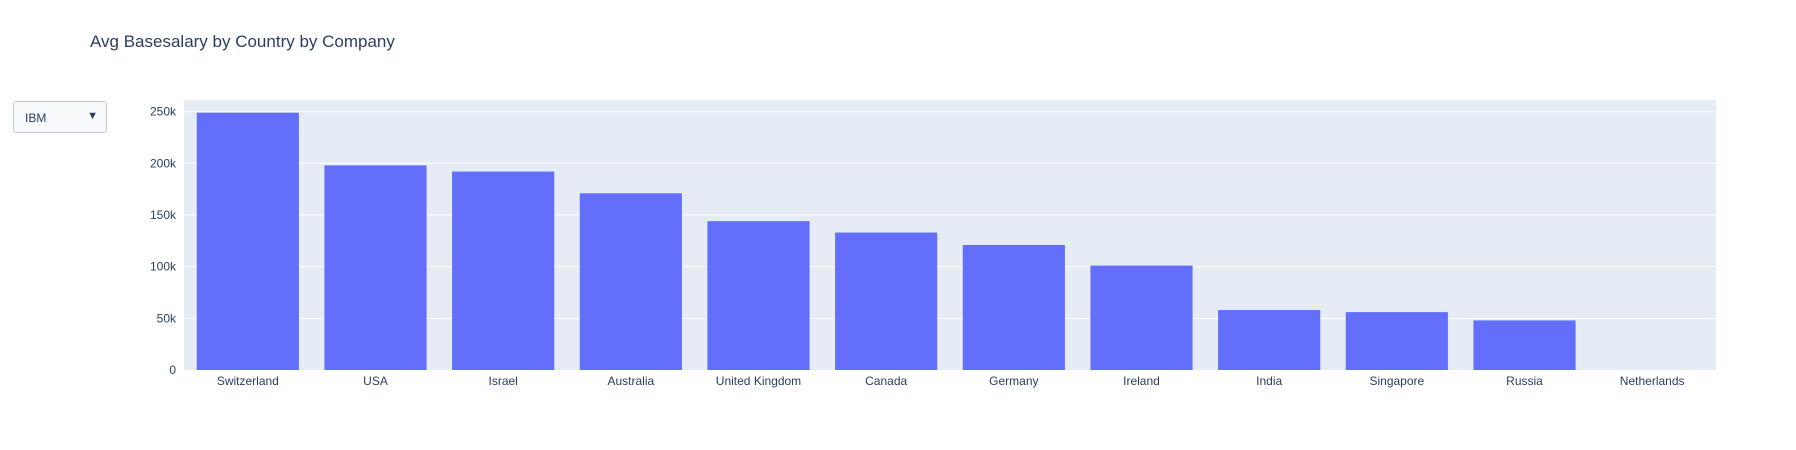 This screenshot has height=450, width=1796. I want to click on y-tick-label: 150k, so click(163, 215).